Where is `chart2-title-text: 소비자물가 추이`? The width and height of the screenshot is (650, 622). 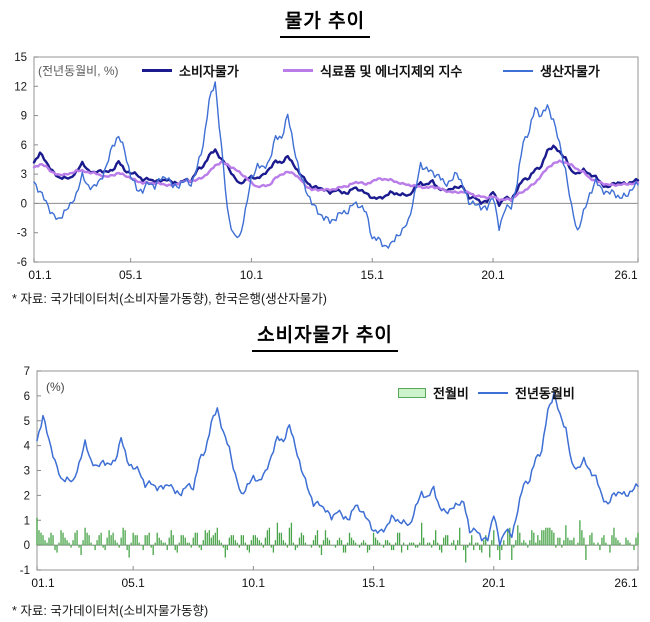 chart2-title-text: 소비자물가 추이 is located at coordinates (325, 336).